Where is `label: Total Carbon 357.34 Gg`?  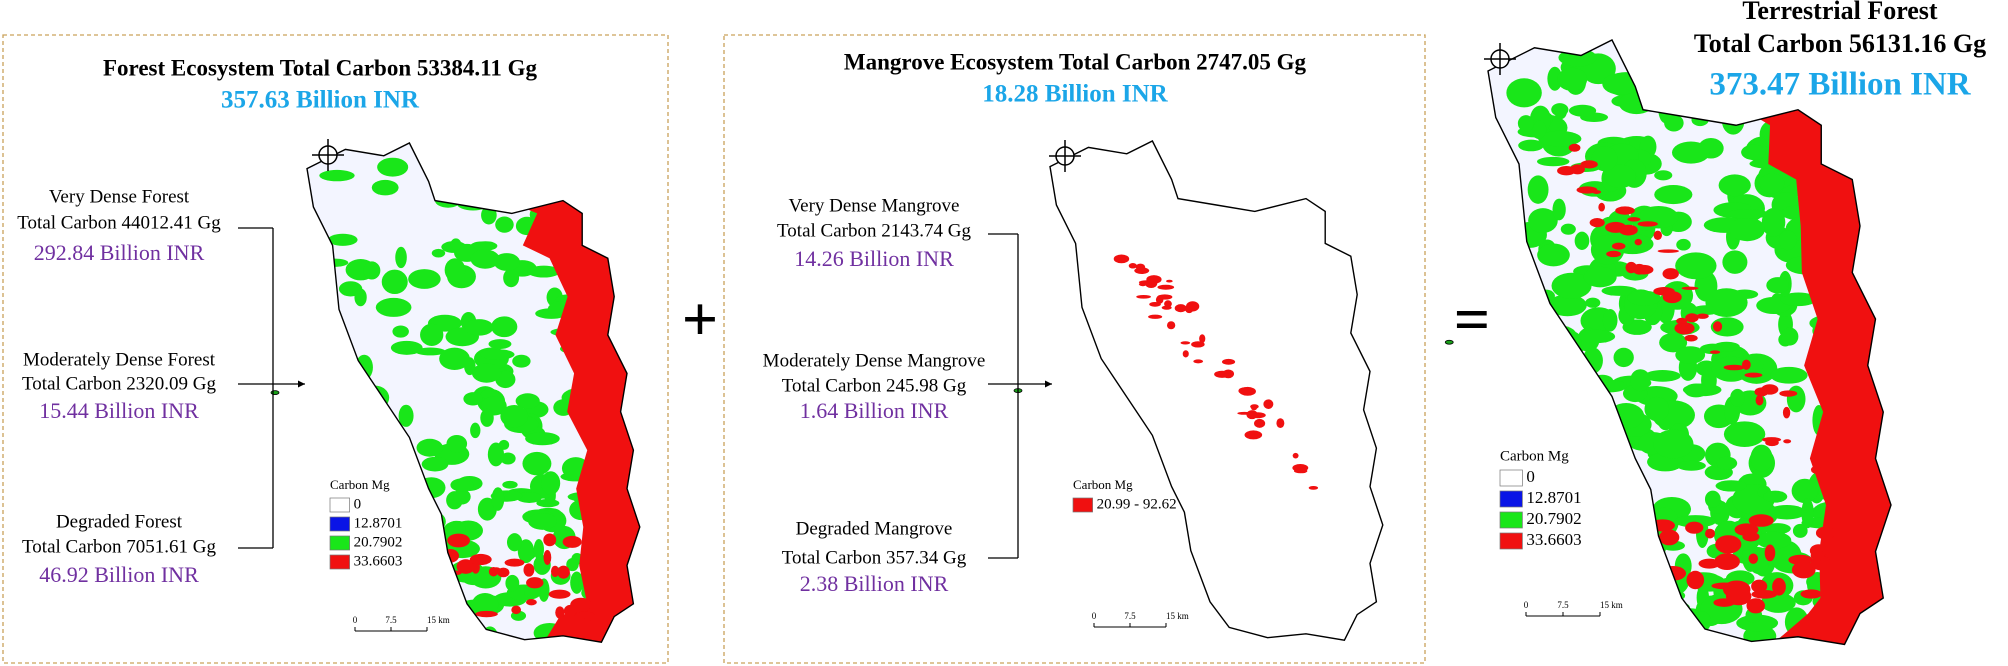 label: Total Carbon 357.34 Gg is located at coordinates (874, 557).